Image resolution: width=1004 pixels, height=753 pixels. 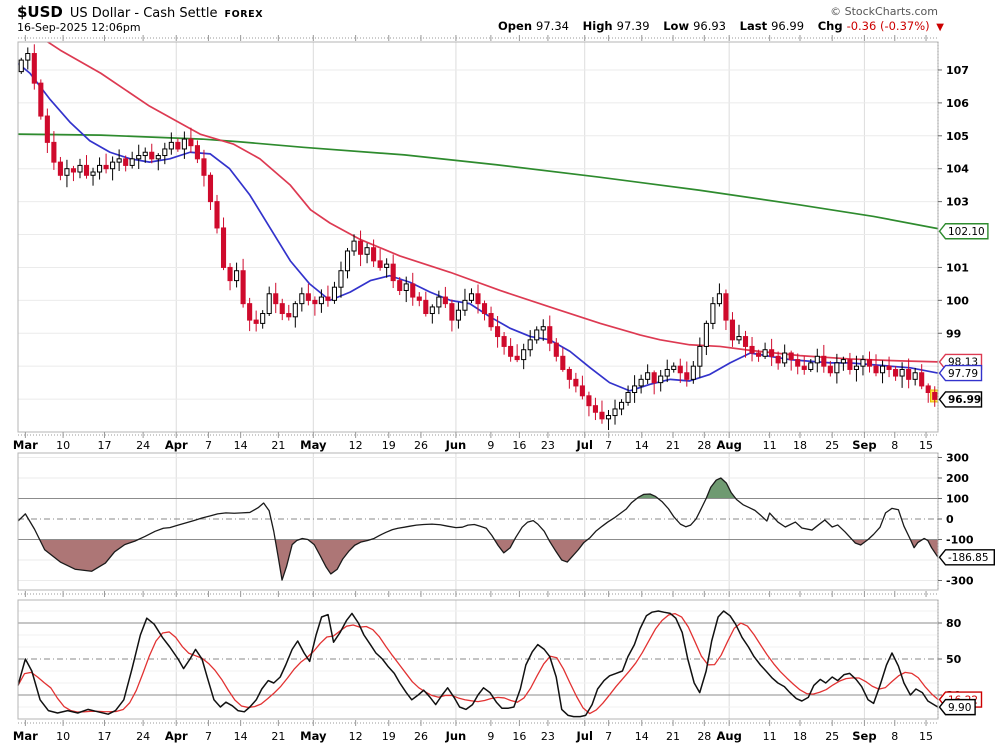 I want to click on y-axis-tick-label: 50, so click(x=954, y=659).